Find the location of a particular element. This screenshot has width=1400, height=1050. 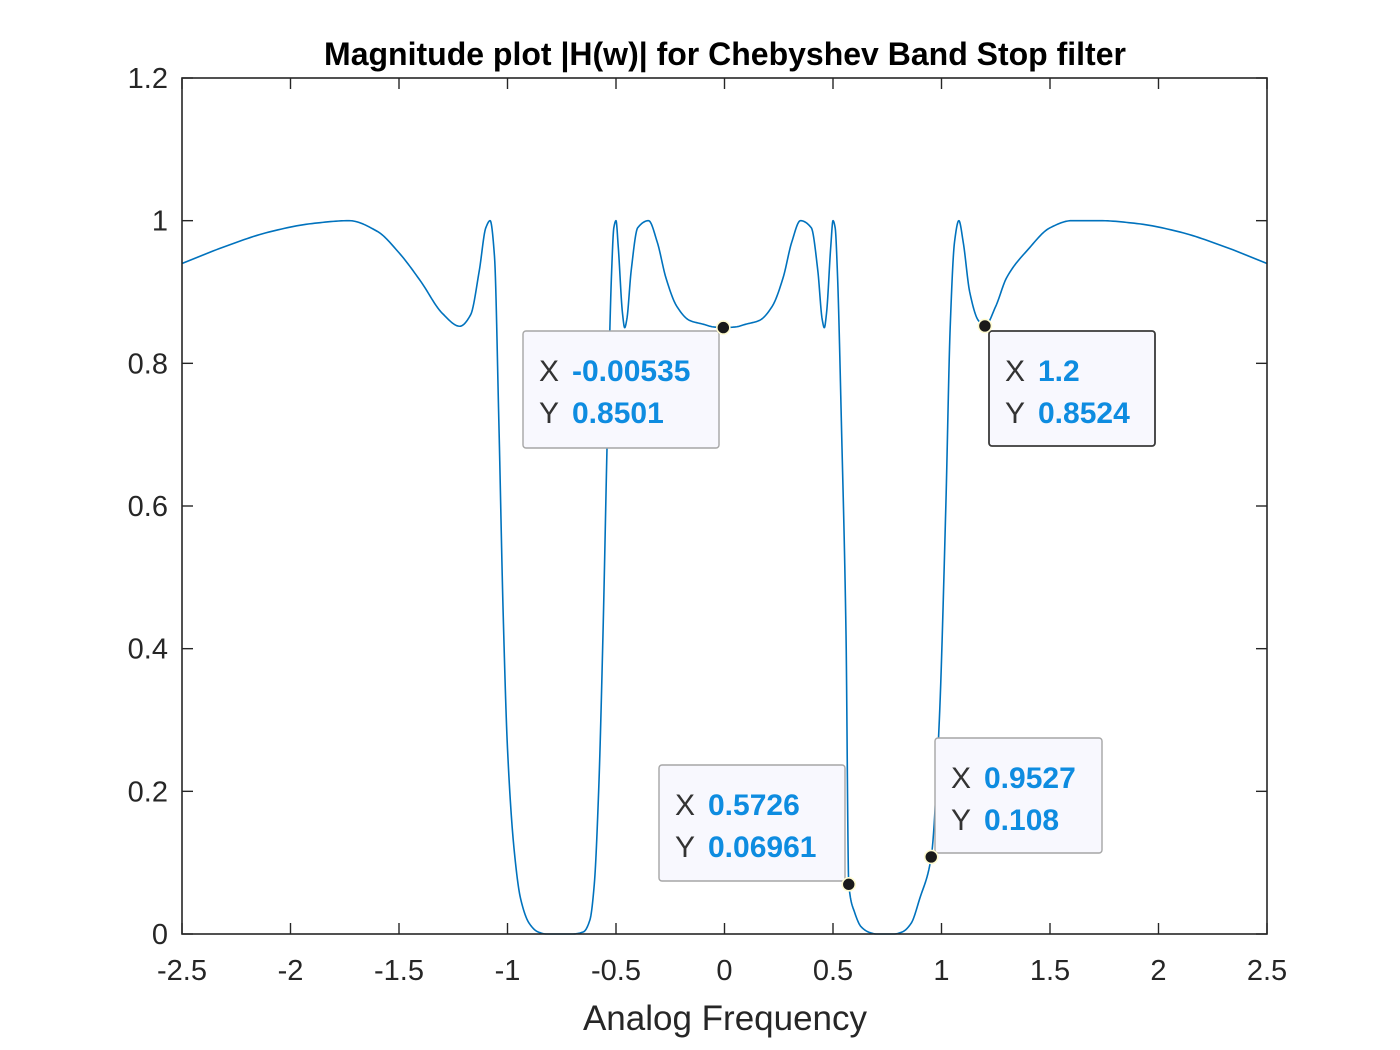

x-tick-label: -0.5 is located at coordinates (616, 971).